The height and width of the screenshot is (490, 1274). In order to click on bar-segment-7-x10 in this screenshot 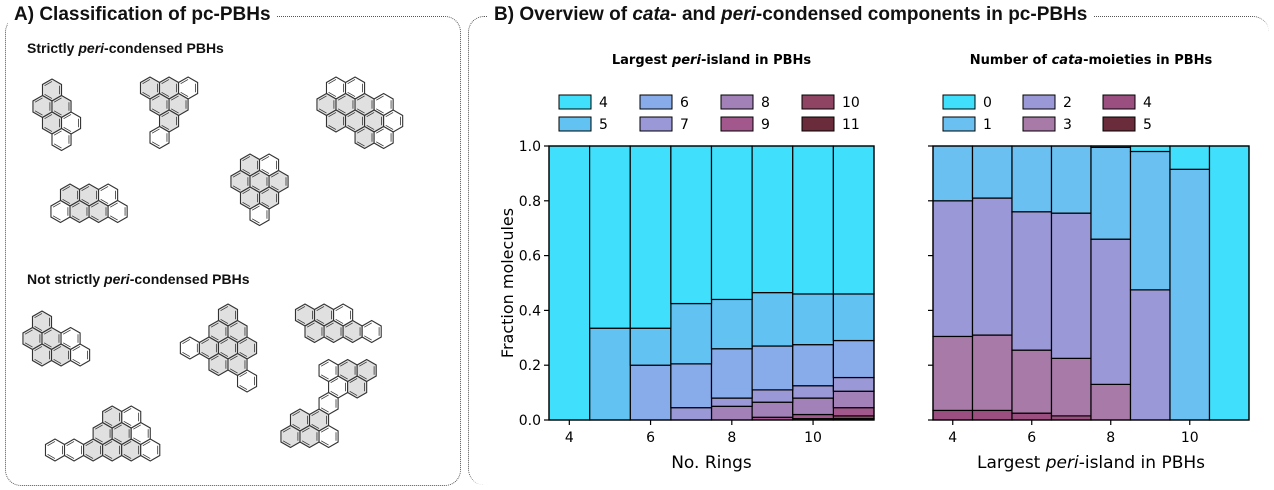, I will do `click(813, 392)`.